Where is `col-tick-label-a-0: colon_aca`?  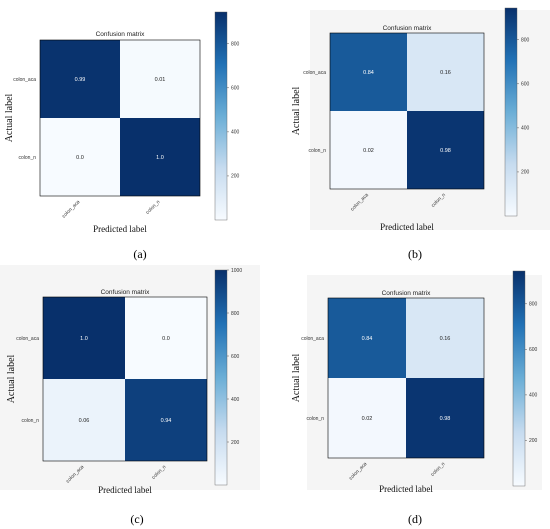 col-tick-label-a-0: colon_aca is located at coordinates (71, 209).